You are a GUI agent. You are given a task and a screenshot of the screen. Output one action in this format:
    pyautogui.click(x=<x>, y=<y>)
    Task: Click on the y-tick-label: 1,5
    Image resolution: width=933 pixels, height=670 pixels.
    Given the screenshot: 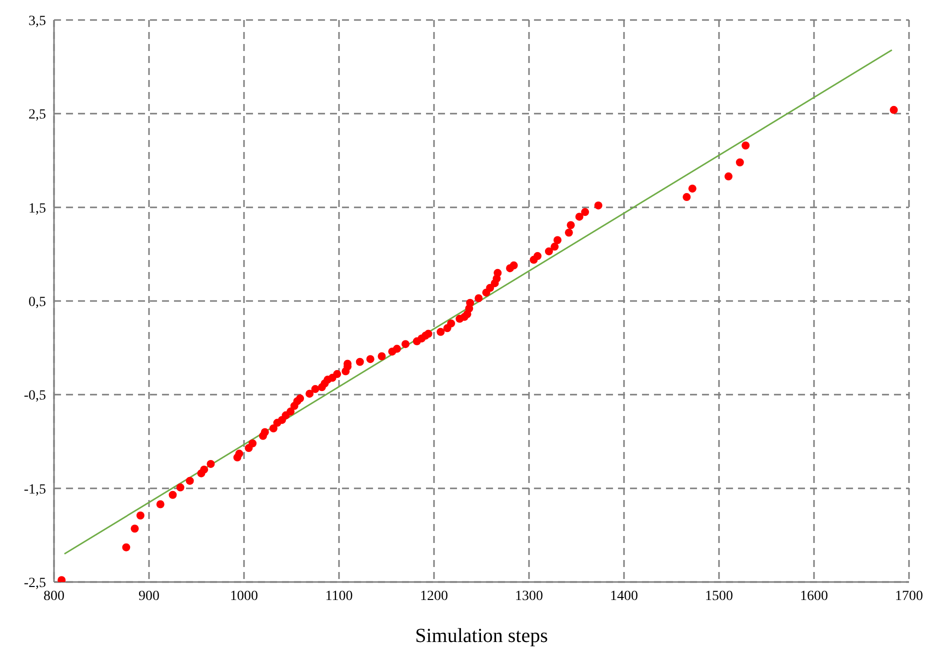 What is the action you would take?
    pyautogui.click(x=37, y=208)
    